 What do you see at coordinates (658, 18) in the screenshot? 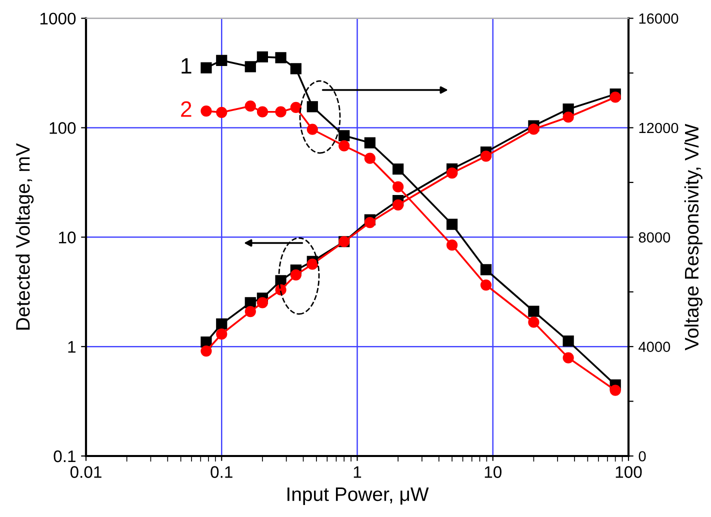
I see `y2-tick-label: 16000` at bounding box center [658, 18].